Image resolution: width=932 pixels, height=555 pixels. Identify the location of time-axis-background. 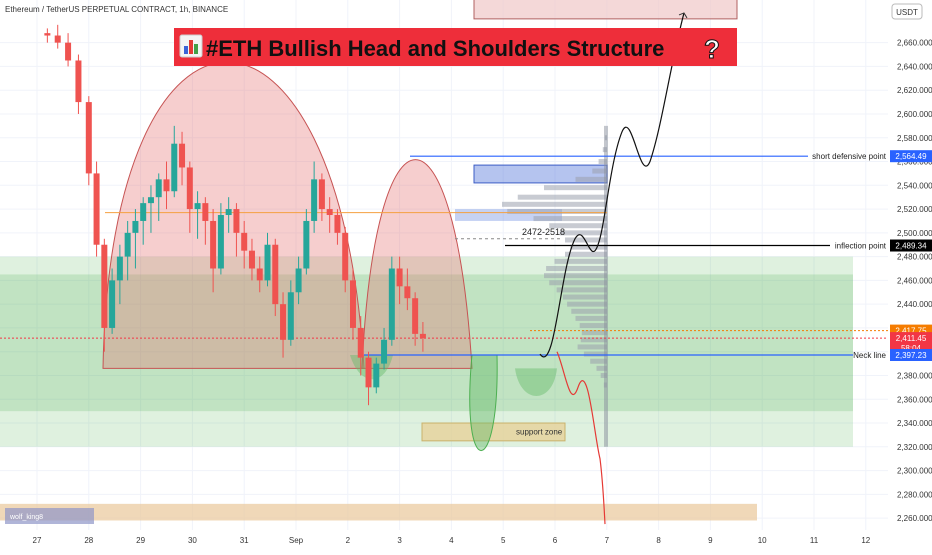
(444, 540).